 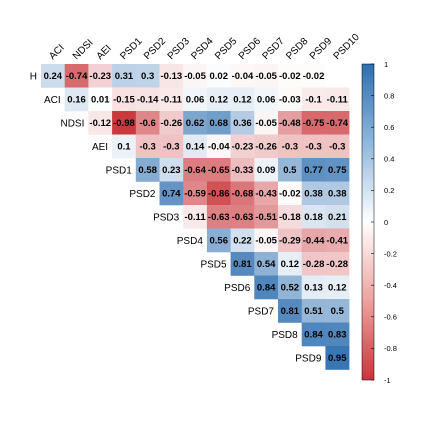 I want to click on colorbar-tick-label: 1, so click(x=386, y=64).